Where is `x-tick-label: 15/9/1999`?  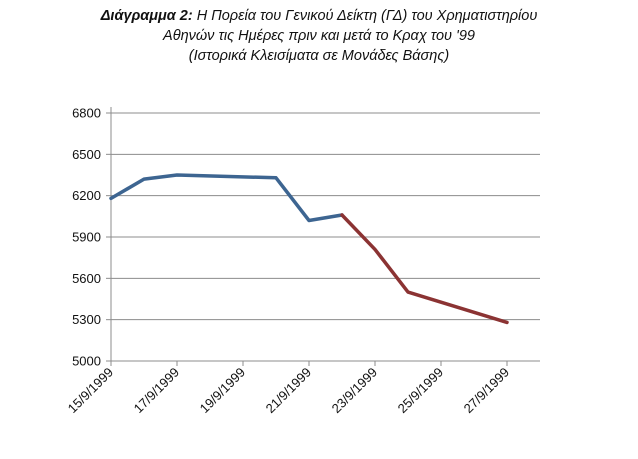
x-tick-label: 15/9/1999 is located at coordinates (91, 391).